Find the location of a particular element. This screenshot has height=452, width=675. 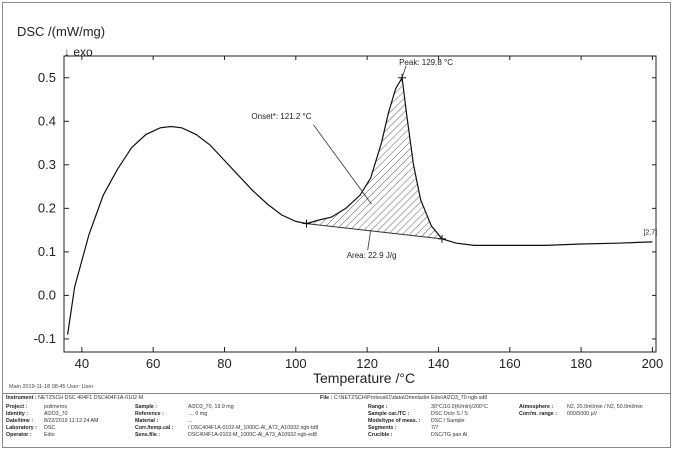

x-tick-label: 60 is located at coordinates (153, 363).